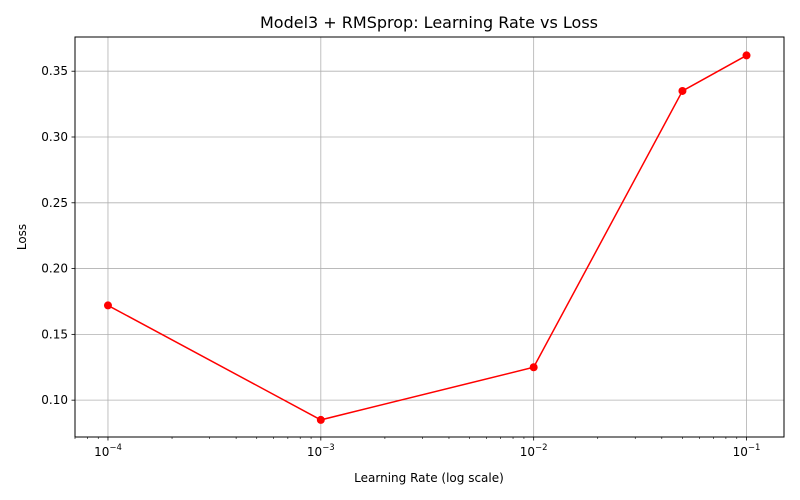 The height and width of the screenshot is (500, 800). I want to click on chart-title: Model3 + RMSprop: Learning Rate vs Loss, so click(429, 22).